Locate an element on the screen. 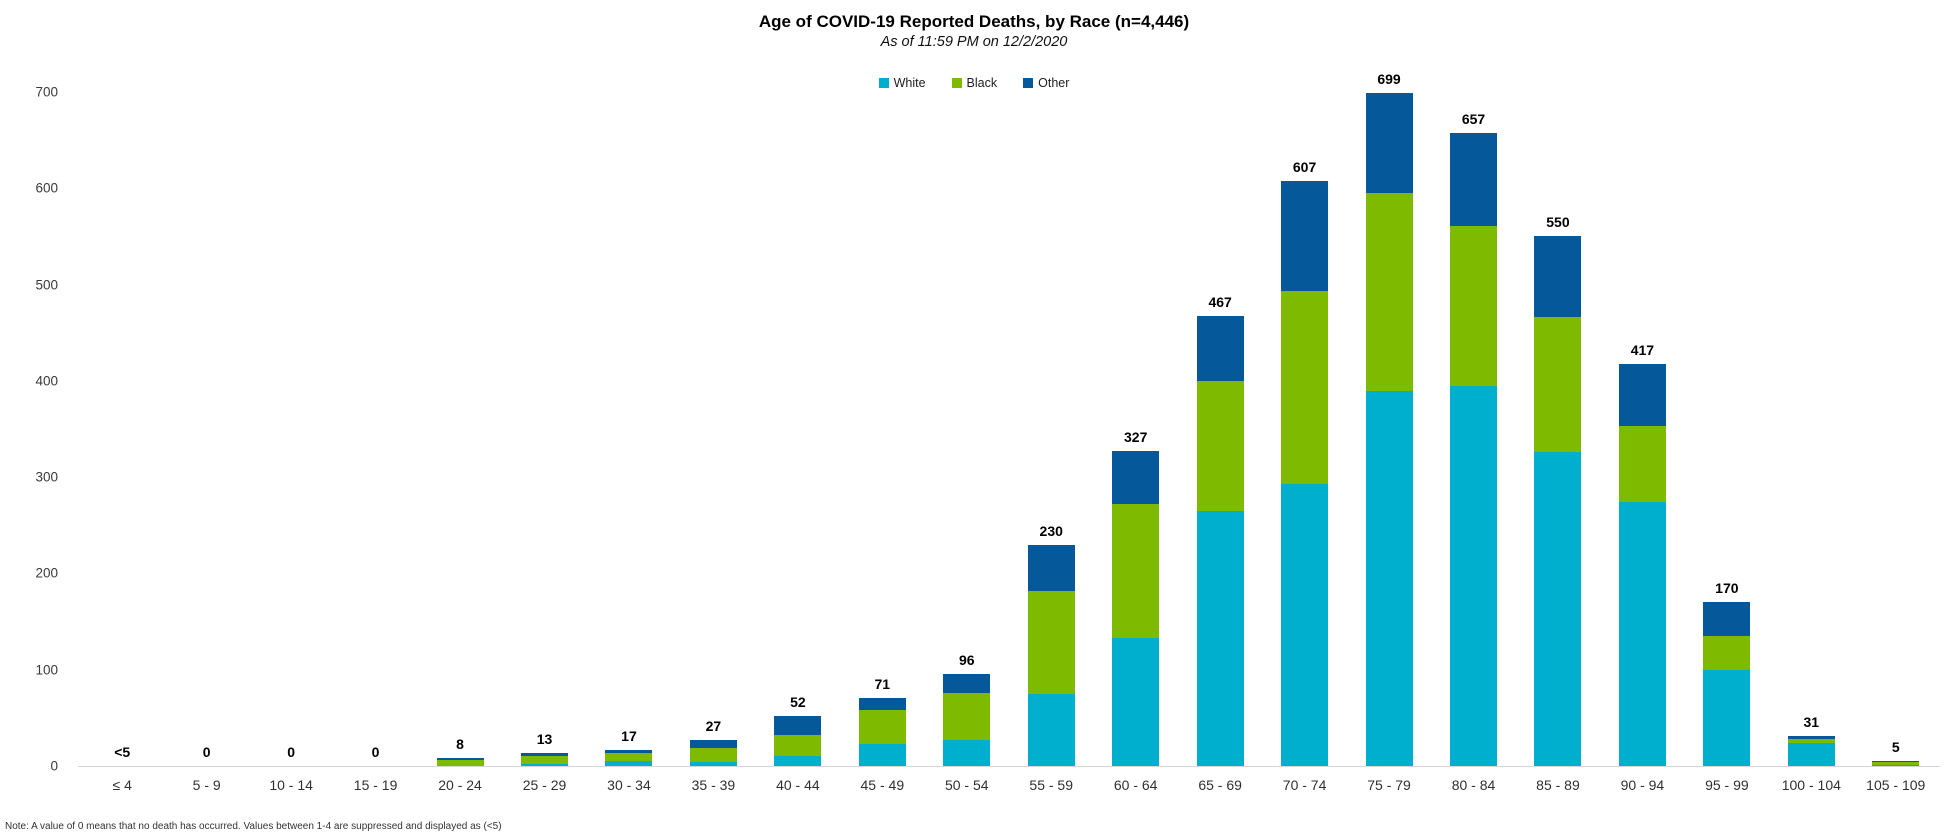 The image size is (1948, 835). x-axis-category-label: 55 - 59 is located at coordinates (1051, 785).